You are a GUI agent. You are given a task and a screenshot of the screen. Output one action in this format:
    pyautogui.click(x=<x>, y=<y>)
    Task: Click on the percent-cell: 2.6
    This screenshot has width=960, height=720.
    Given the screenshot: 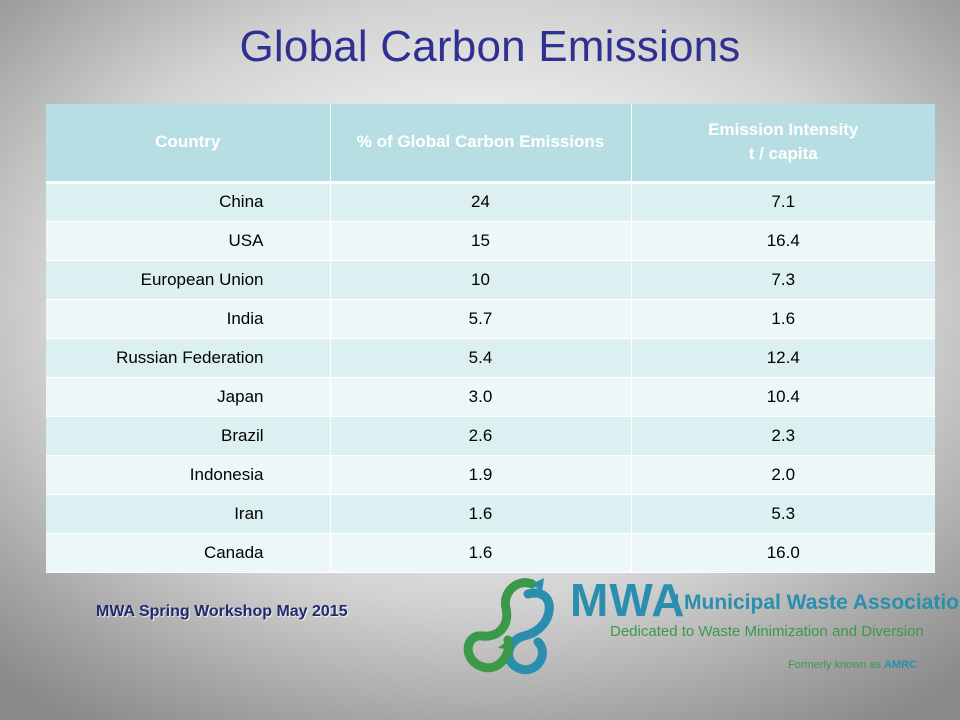 What is the action you would take?
    pyautogui.click(x=481, y=436)
    